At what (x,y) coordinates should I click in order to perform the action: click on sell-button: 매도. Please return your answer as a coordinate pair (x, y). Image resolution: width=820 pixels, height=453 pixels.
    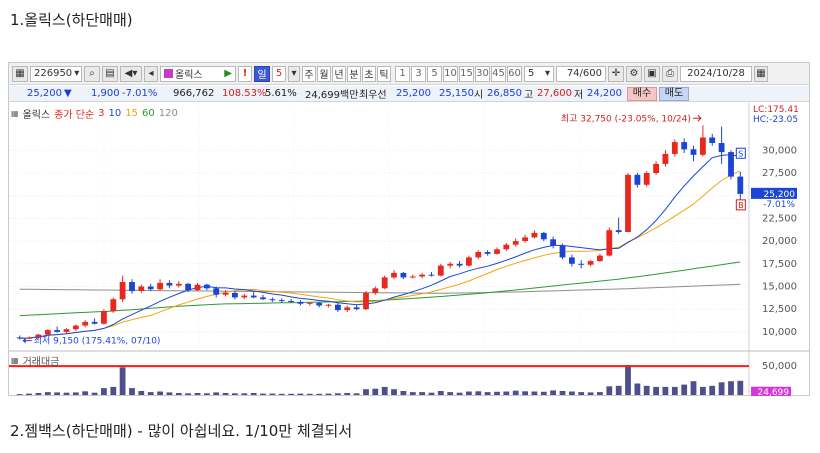
    Looking at the image, I should click on (674, 94).